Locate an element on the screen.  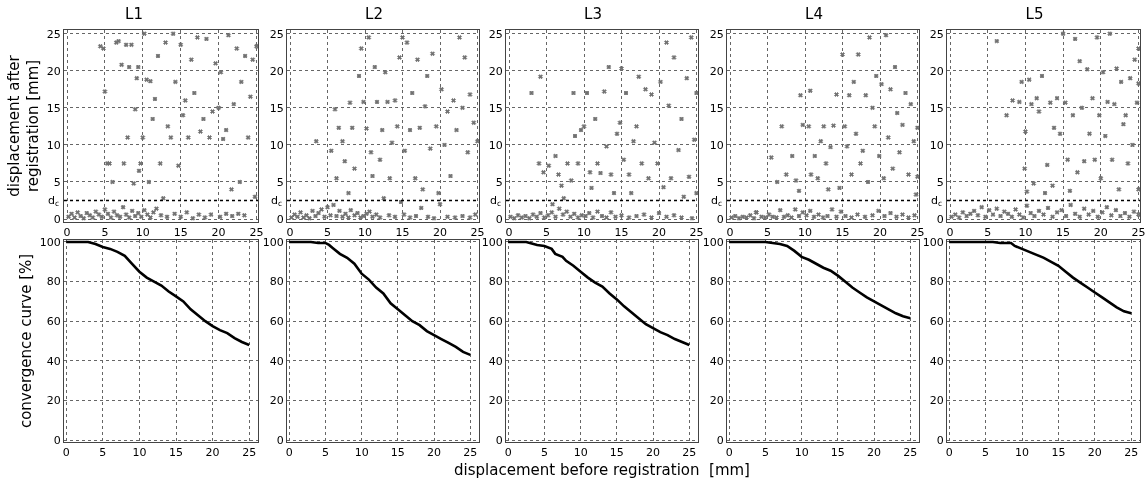
chart-title: L2 is located at coordinates (374, 13).